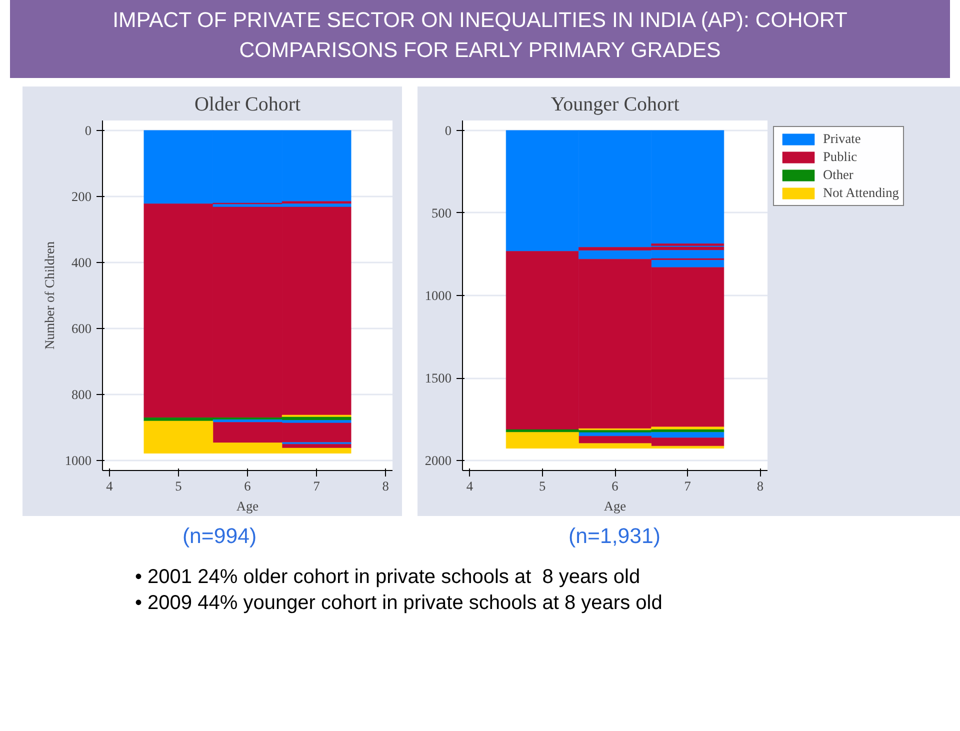  Describe the element at coordinates (82, 394) in the screenshot. I see `y-tick-label: 800` at that location.